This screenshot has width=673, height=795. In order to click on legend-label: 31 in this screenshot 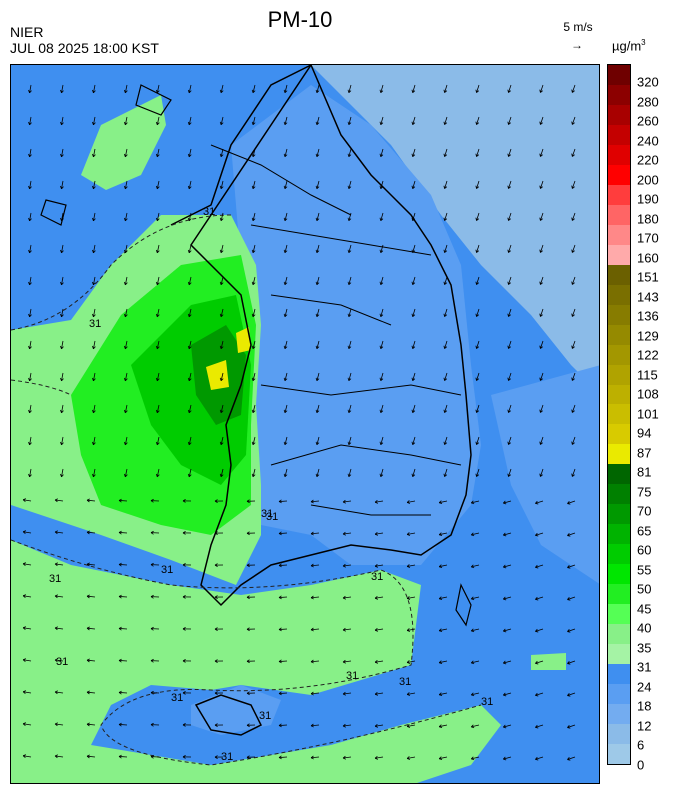, I will do `click(644, 667)`.